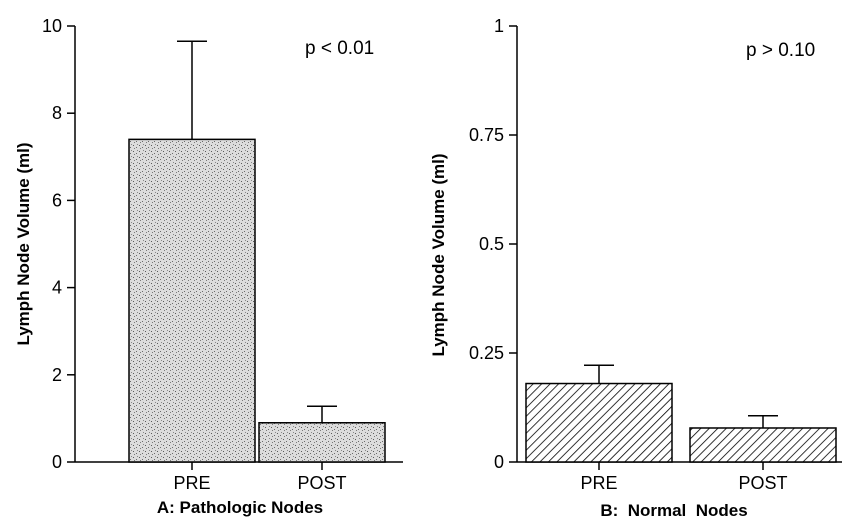  What do you see at coordinates (57, 200) in the screenshot?
I see `y-tick-label: 6` at bounding box center [57, 200].